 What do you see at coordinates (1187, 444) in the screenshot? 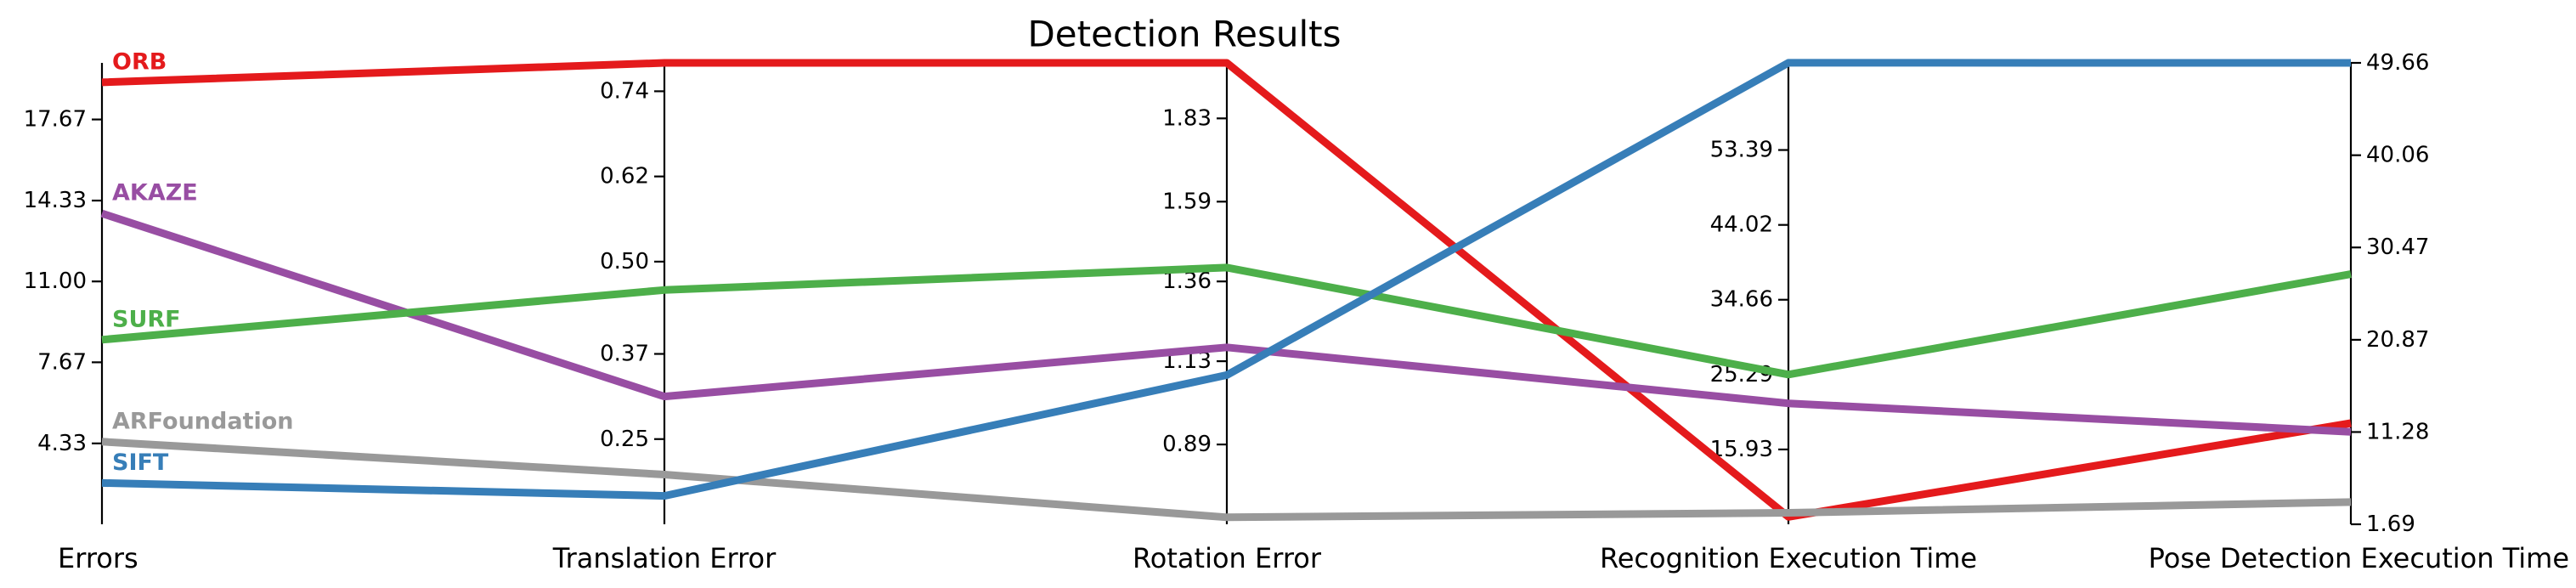
I see `tick-label: 0.89` at bounding box center [1187, 444].